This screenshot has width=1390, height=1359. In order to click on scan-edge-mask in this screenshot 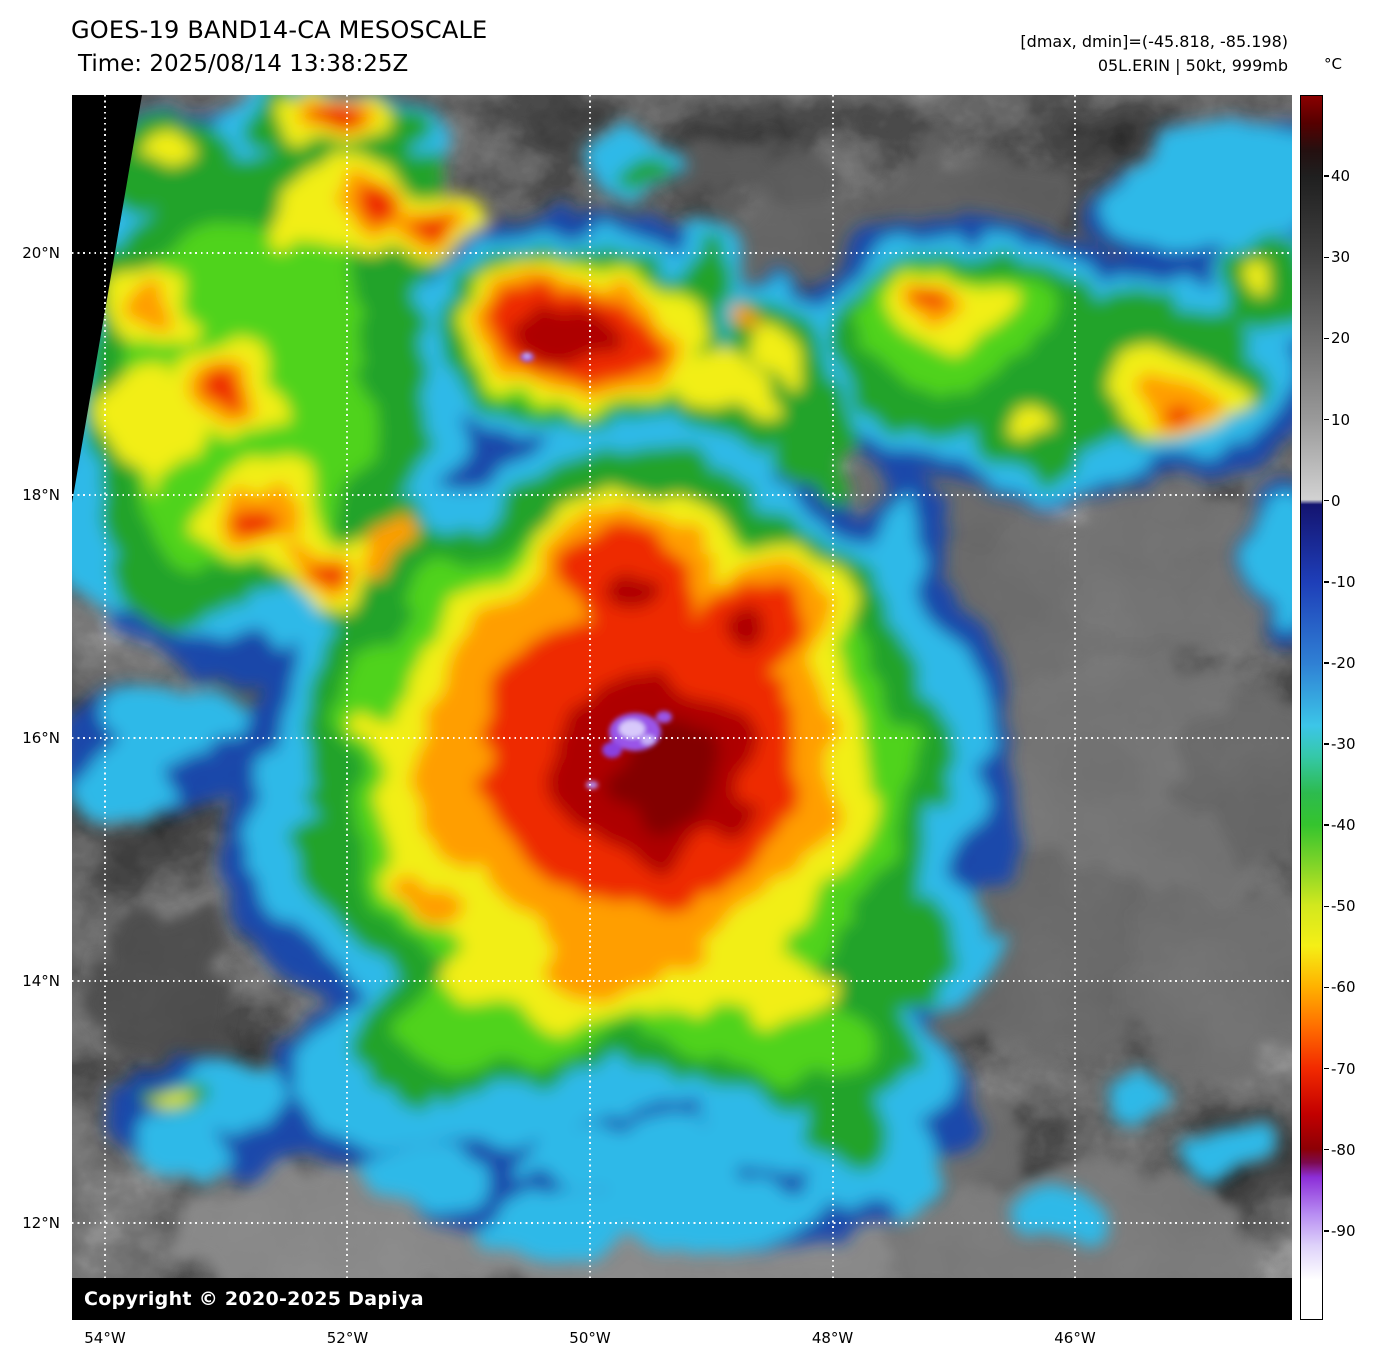, I will do `click(107, 299)`.